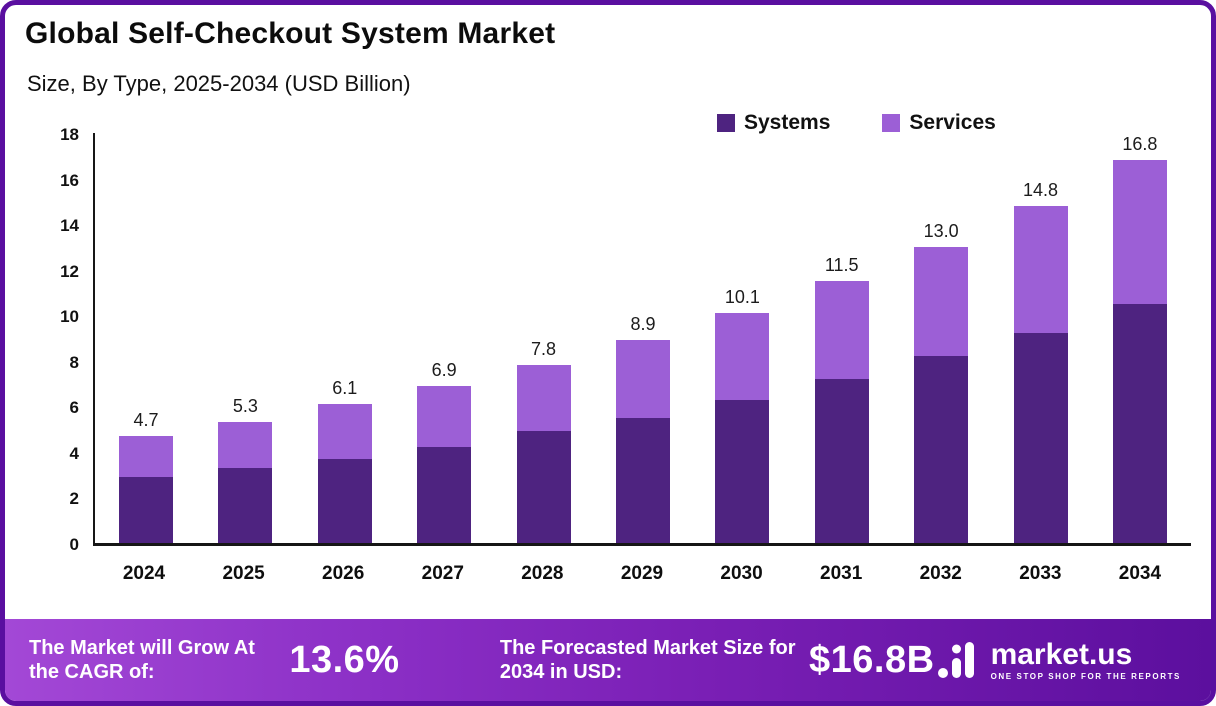 This screenshot has width=1216, height=706. What do you see at coordinates (243, 573) in the screenshot?
I see `x-tick-label-2025: 2025` at bounding box center [243, 573].